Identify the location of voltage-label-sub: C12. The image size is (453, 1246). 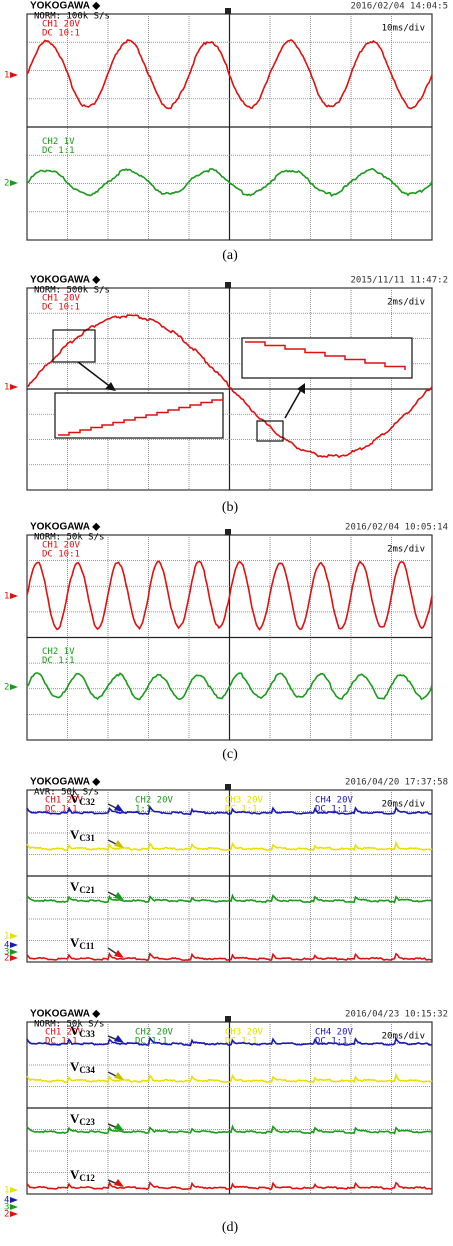
(87, 1178).